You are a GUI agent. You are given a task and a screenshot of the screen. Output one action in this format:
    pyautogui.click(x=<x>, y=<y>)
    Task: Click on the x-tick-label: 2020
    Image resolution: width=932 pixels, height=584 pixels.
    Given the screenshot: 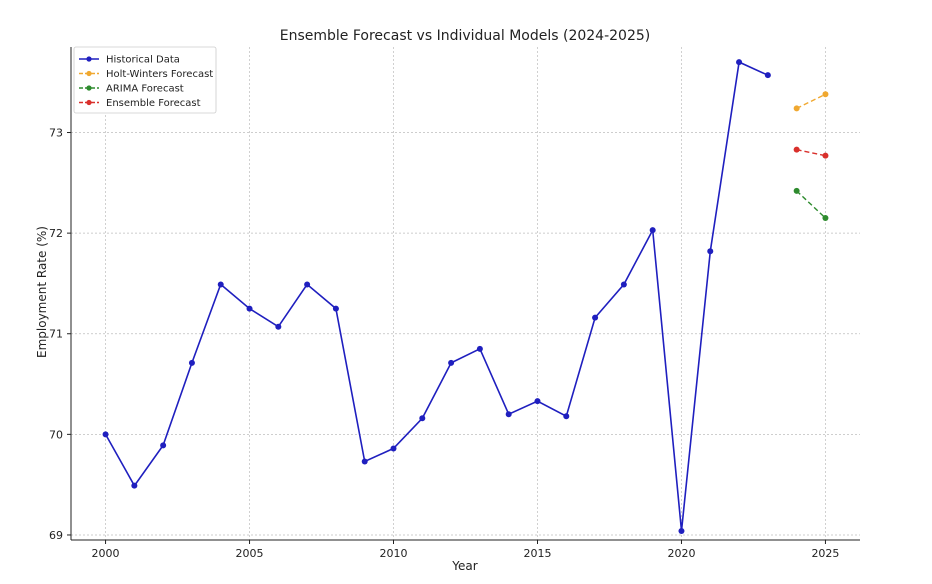 What is the action you would take?
    pyautogui.click(x=681, y=553)
    